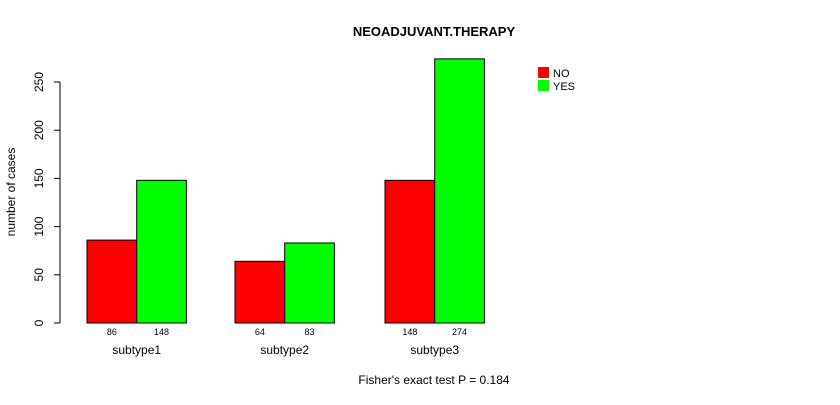 This screenshot has height=405, width=840. What do you see at coordinates (561, 74) in the screenshot?
I see `legend-label-no: NO` at bounding box center [561, 74].